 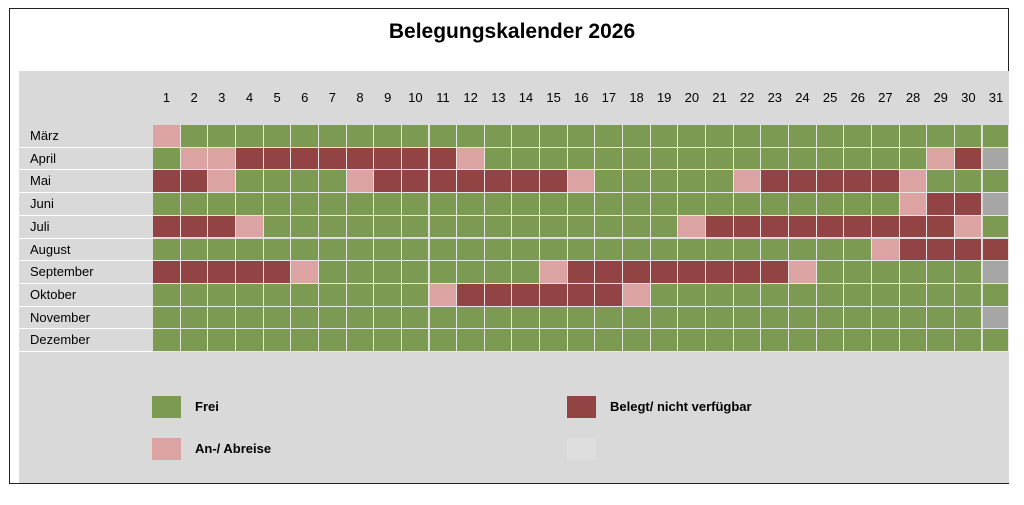 I want to click on day-header-27: 27, so click(x=885, y=97).